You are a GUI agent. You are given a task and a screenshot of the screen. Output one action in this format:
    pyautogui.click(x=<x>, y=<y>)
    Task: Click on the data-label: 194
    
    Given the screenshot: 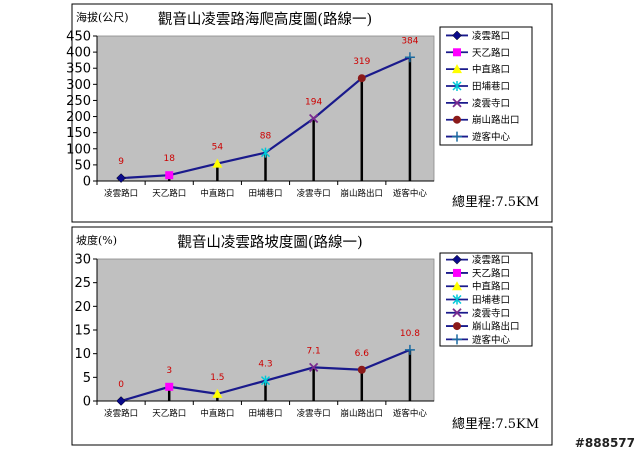 What is the action you would take?
    pyautogui.click(x=313, y=102)
    